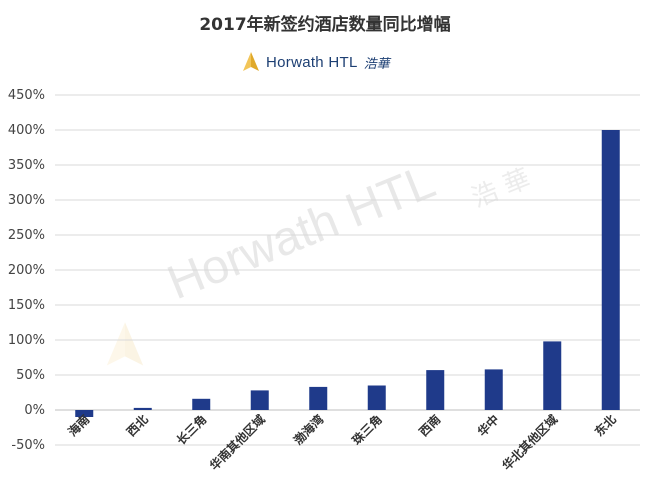 The width and height of the screenshot is (650, 487). I want to click on bar-长三角, so click(201, 404).